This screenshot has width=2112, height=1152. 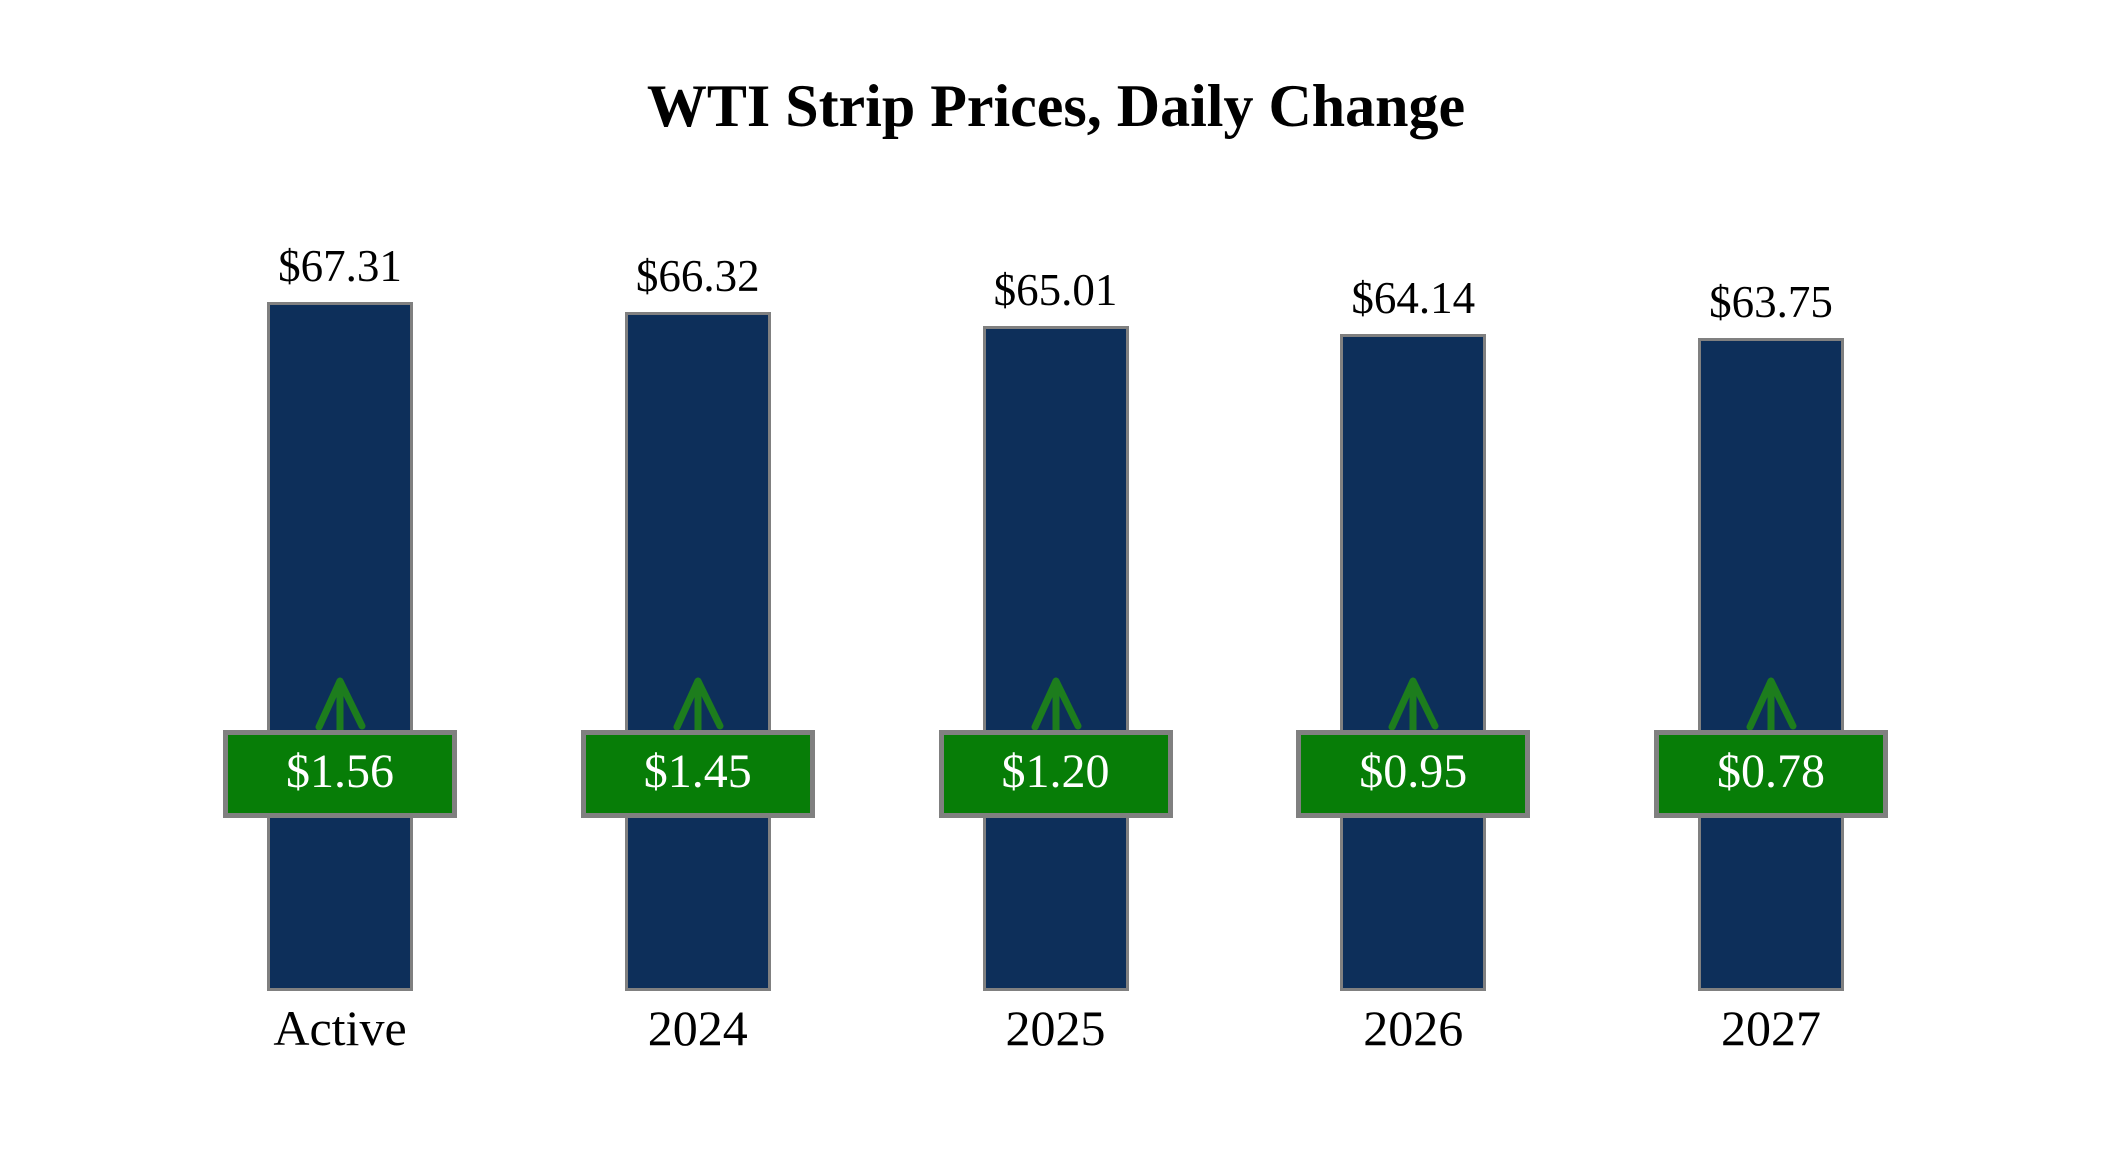 I want to click on daily-change-value: $0.78, so click(x=1771, y=771).